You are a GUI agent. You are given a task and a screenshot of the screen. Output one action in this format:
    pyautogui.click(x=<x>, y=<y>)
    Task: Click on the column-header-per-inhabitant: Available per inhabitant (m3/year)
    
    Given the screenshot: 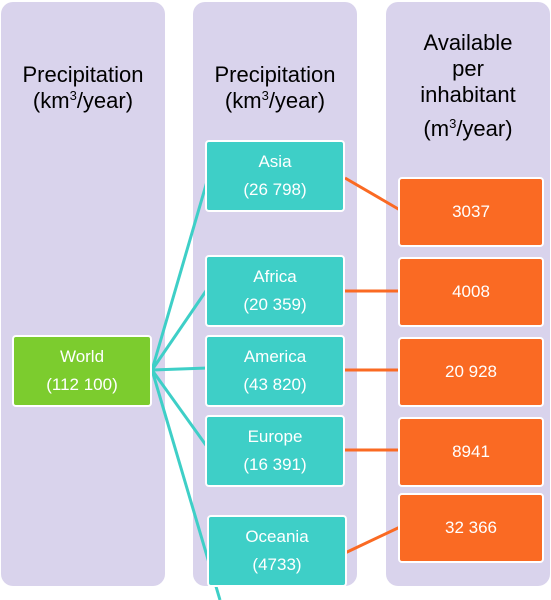 What is the action you would take?
    pyautogui.click(x=468, y=86)
    